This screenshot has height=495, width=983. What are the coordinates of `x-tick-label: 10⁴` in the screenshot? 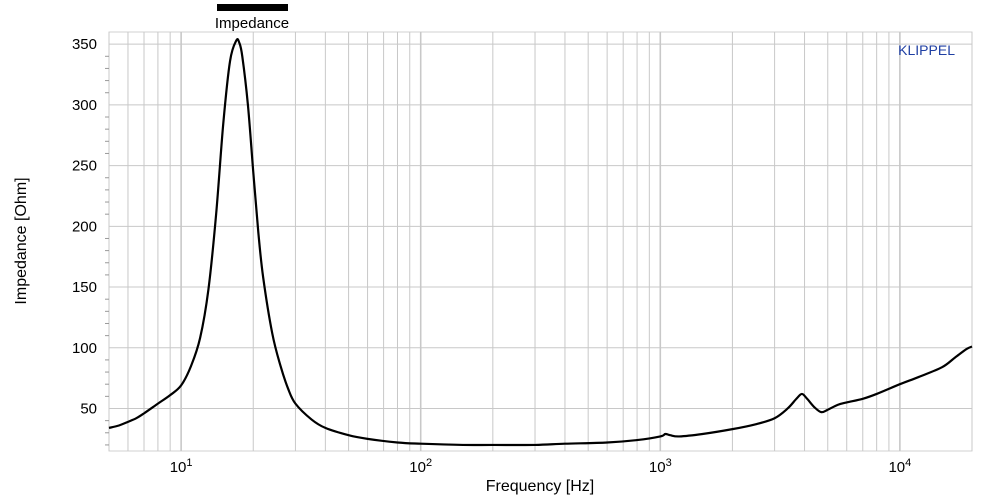 It's located at (899, 466).